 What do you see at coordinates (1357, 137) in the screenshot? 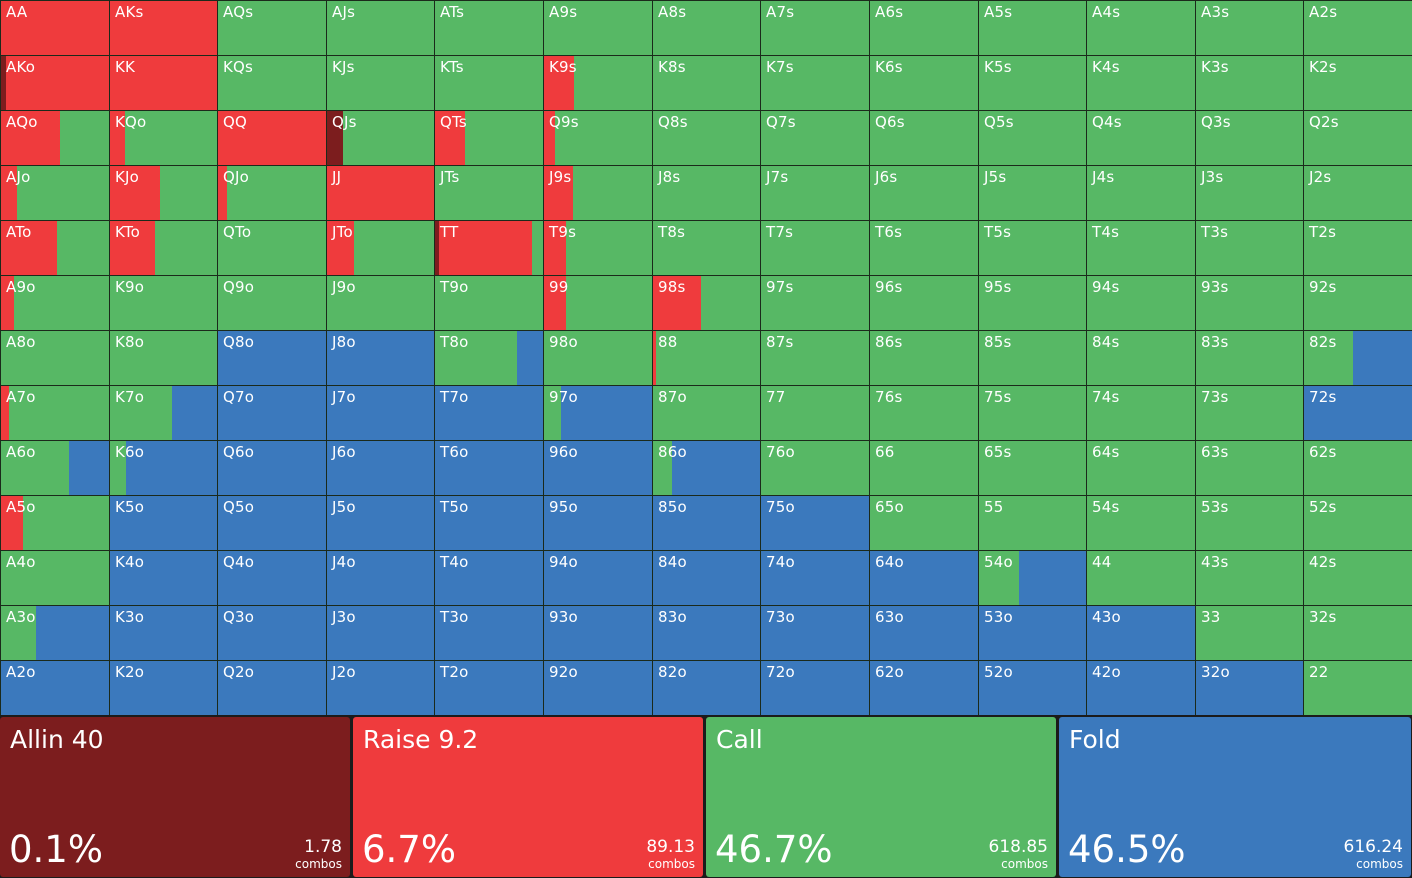
I see `hand-cell: Q2s` at bounding box center [1357, 137].